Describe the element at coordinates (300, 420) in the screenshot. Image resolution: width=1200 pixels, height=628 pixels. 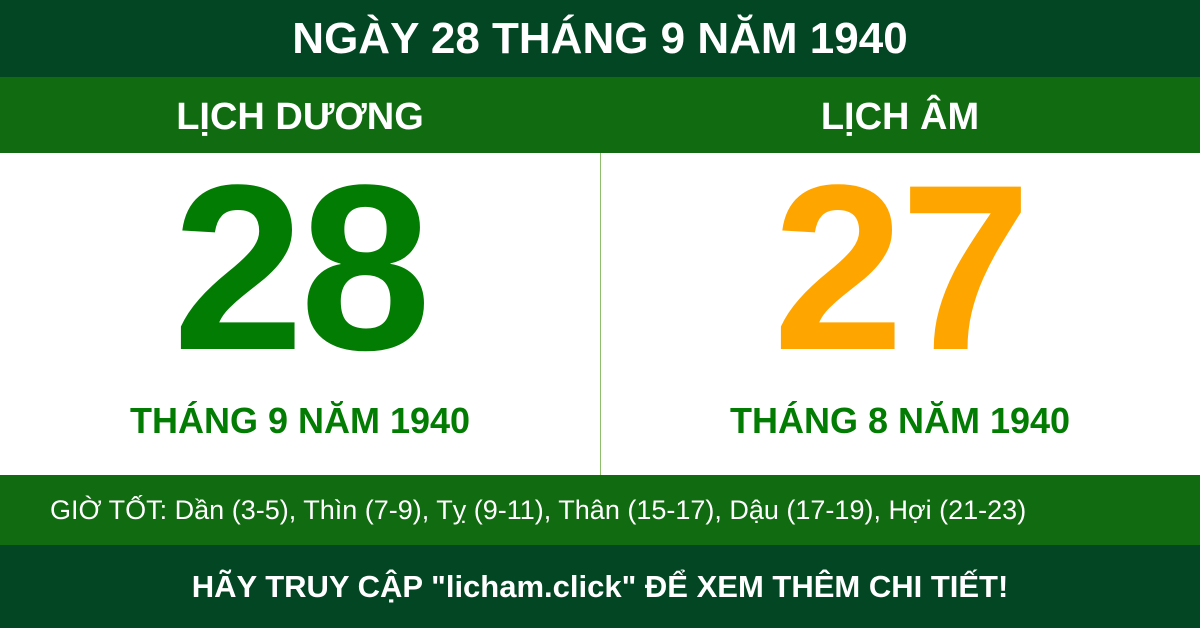
I see `solar-month-year: THÁNG 9 NĂM 1940` at that location.